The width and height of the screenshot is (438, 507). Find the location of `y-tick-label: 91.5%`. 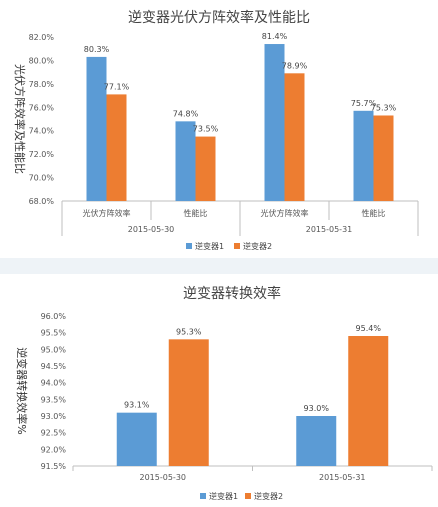

y-tick-label: 91.5% is located at coordinates (54, 466).